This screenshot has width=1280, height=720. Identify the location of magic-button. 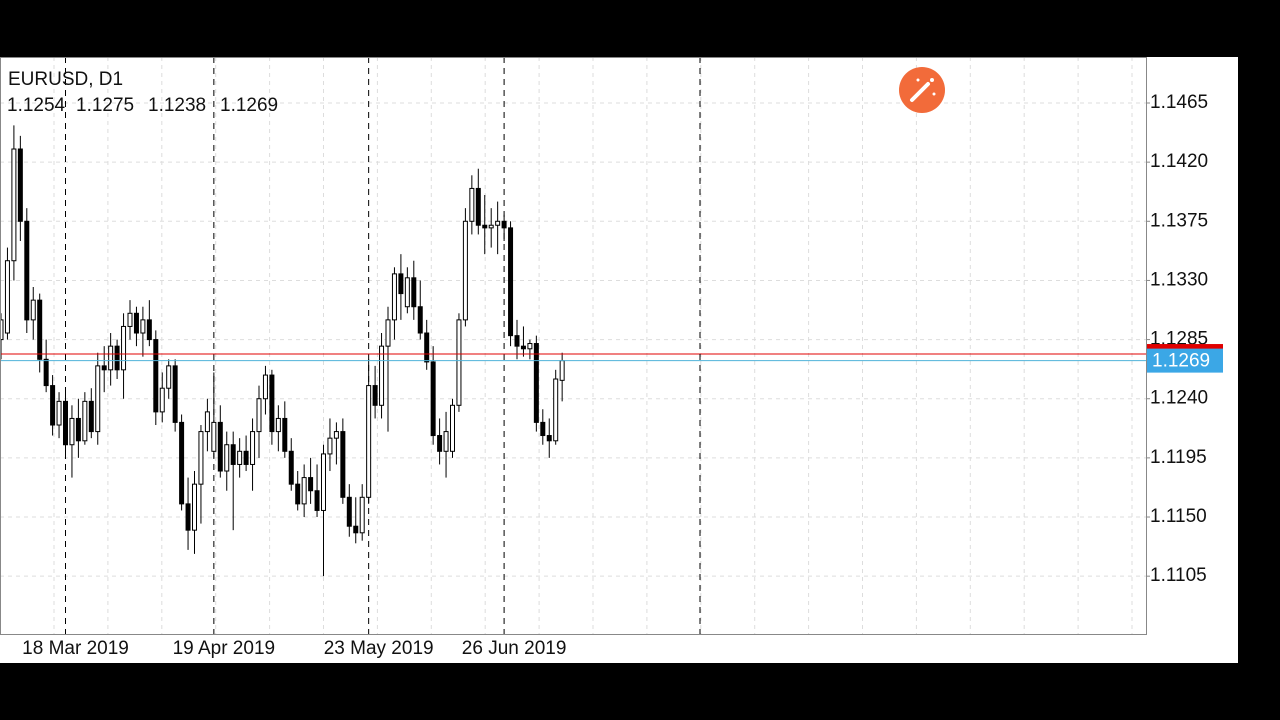
(922, 90).